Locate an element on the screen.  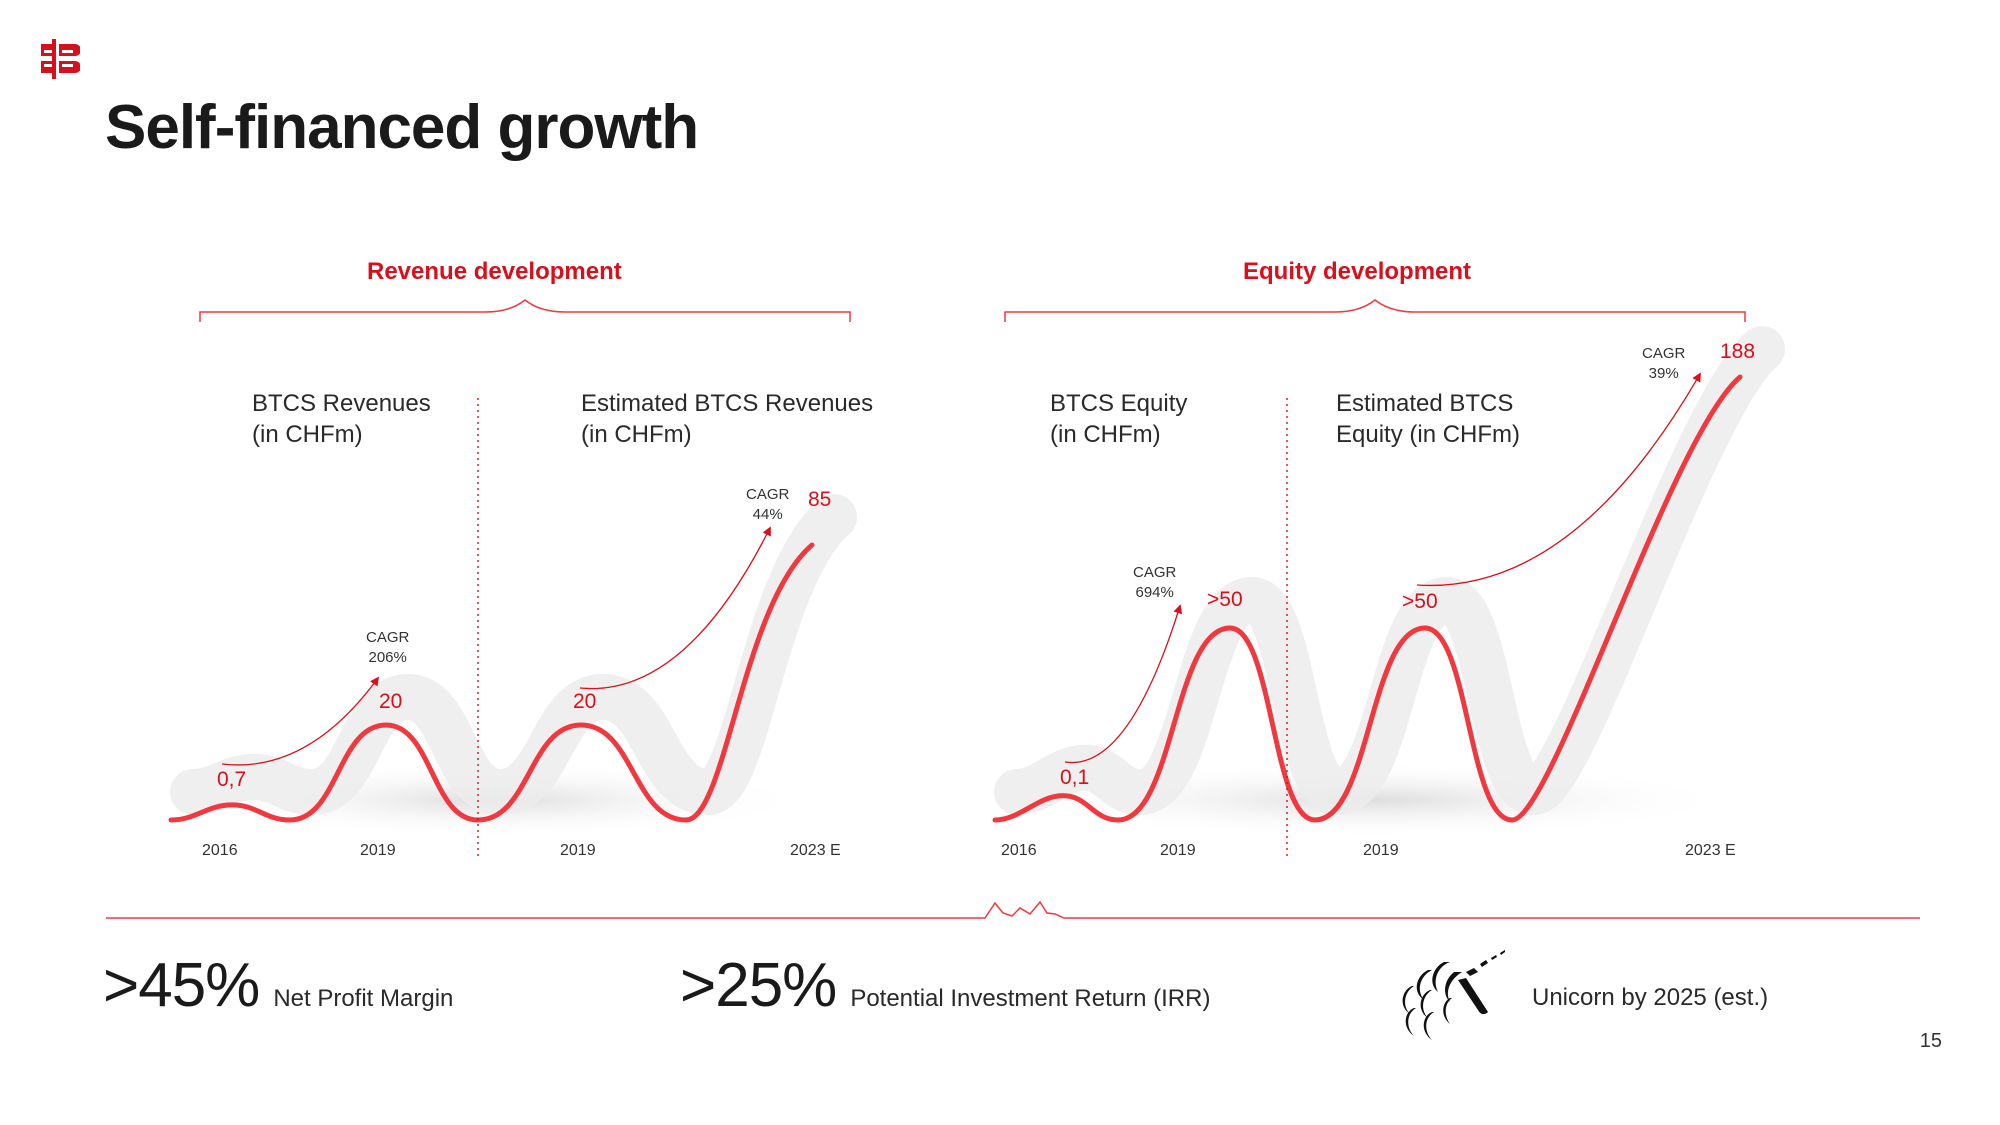
equity-xtick-2023: 2023 E is located at coordinates (1710, 850).